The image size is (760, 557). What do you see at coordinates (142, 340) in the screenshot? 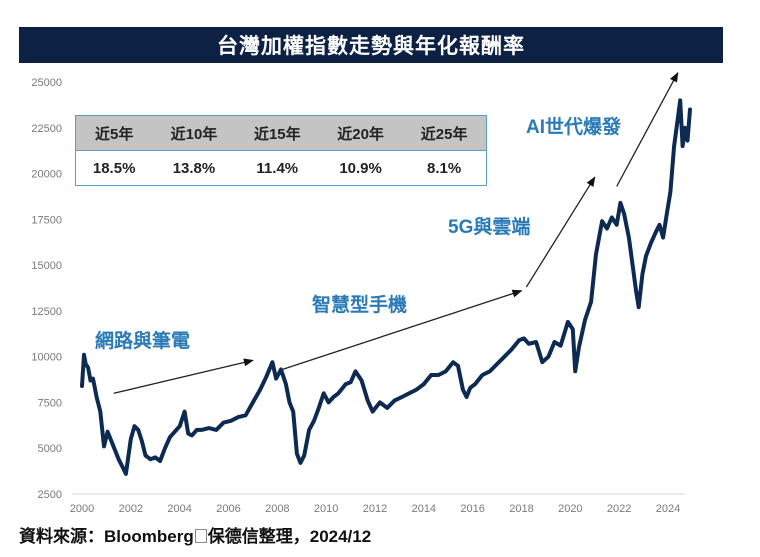
I see `annotation-label-internet-laptop: 網路與筆電` at bounding box center [142, 340].